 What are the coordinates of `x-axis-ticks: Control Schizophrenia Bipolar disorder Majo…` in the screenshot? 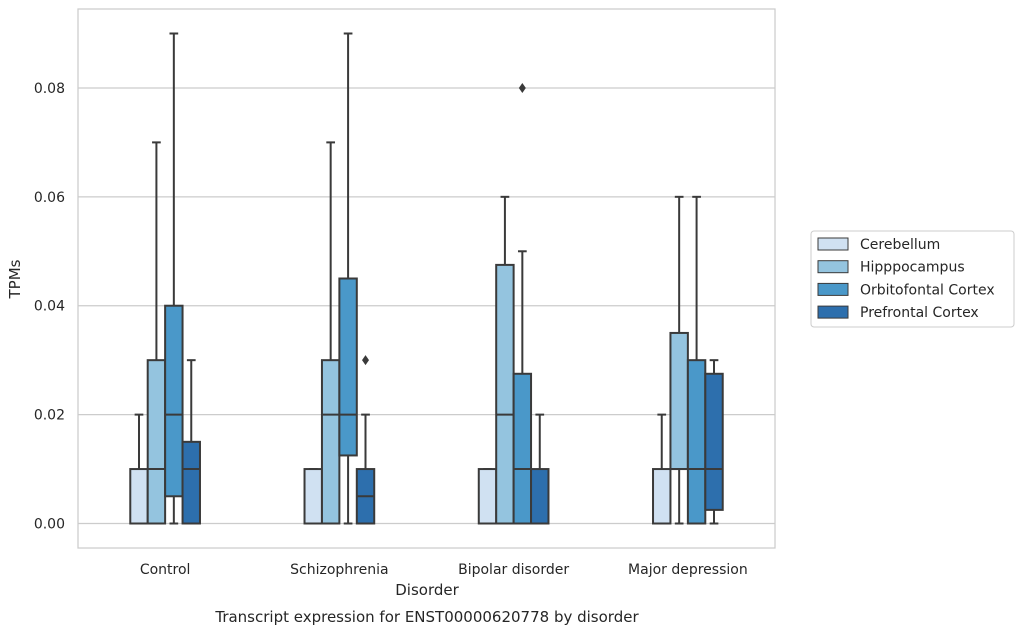 It's located at (444, 570).